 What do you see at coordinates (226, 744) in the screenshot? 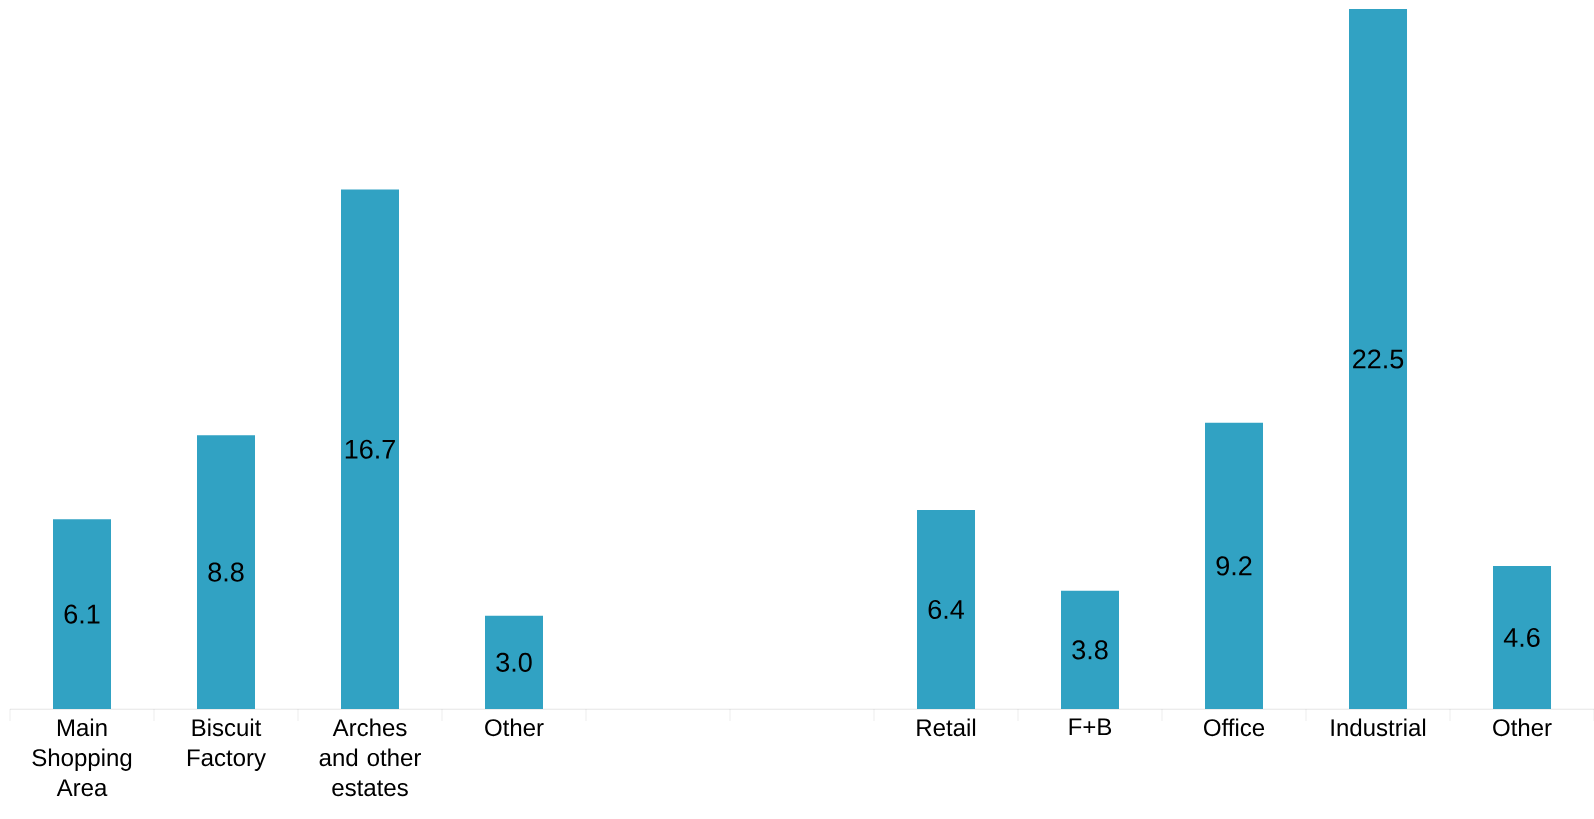
I see `x-tick-label: Biscuit Factory` at bounding box center [226, 744].